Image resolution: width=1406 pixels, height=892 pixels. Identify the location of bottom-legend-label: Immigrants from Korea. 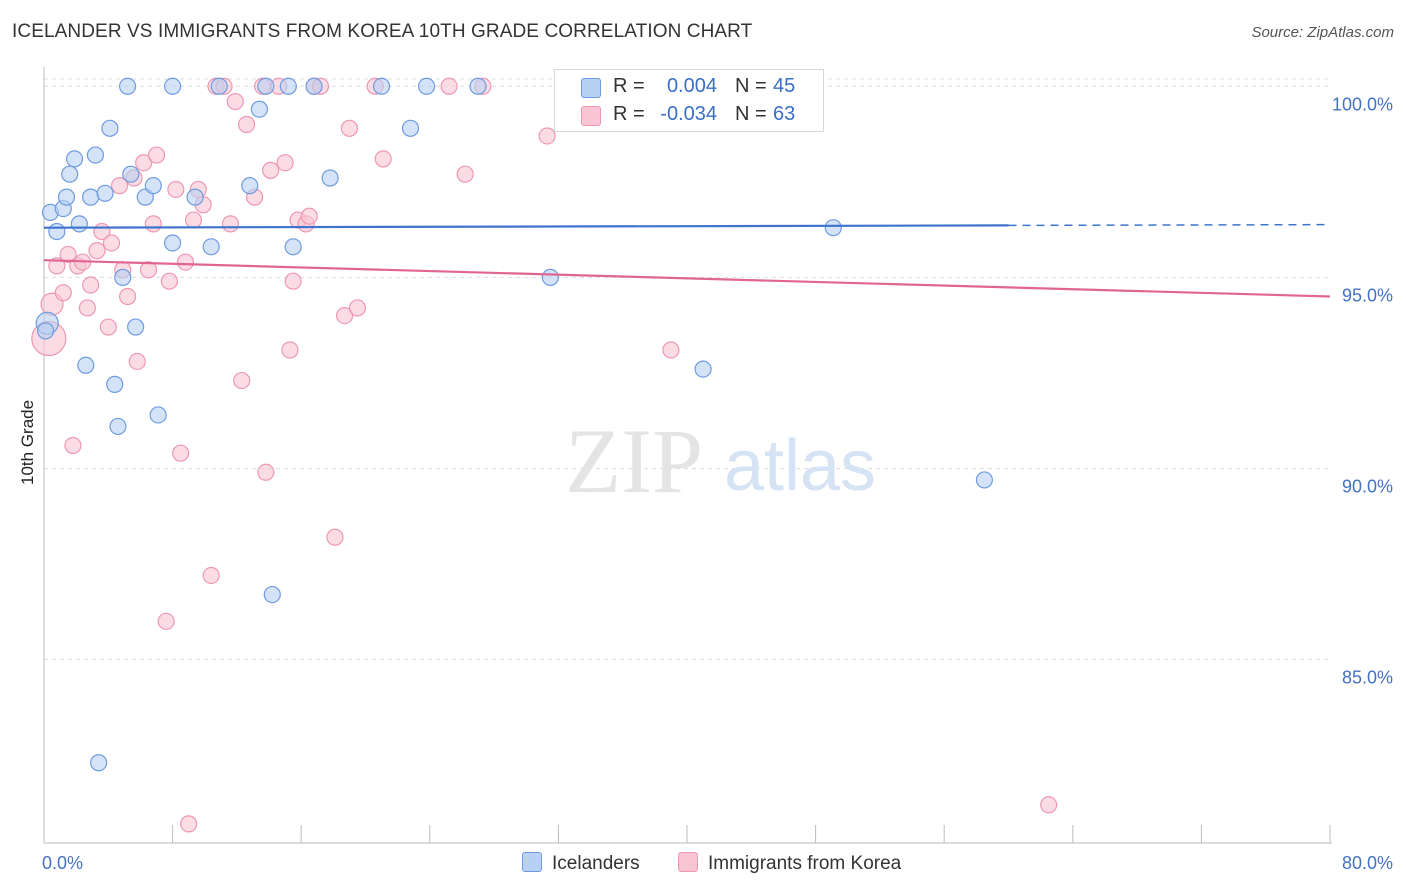
(805, 863).